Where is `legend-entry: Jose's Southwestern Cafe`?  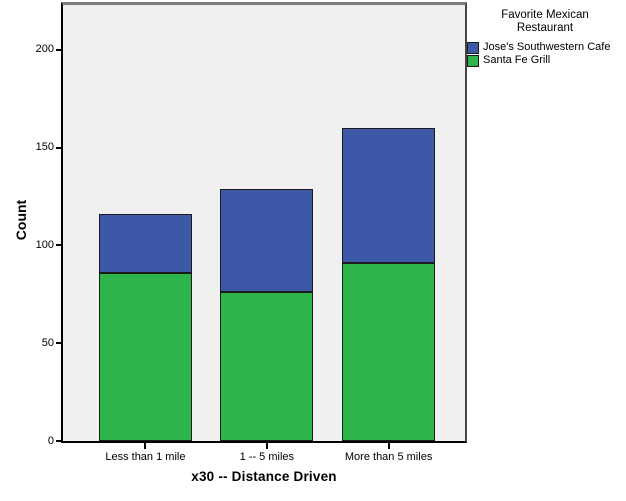
legend-entry: Jose's Southwestern Cafe is located at coordinates (545, 47).